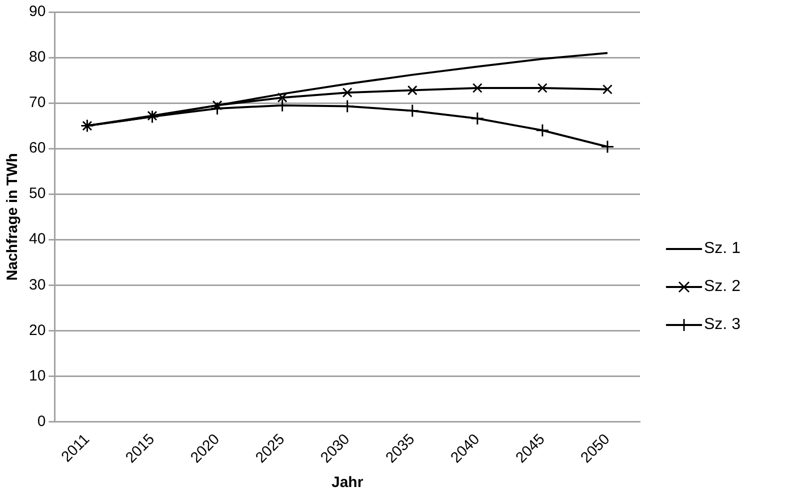 The image size is (800, 502). What do you see at coordinates (722, 325) in the screenshot?
I see `legend-label: Sz. 3` at bounding box center [722, 325].